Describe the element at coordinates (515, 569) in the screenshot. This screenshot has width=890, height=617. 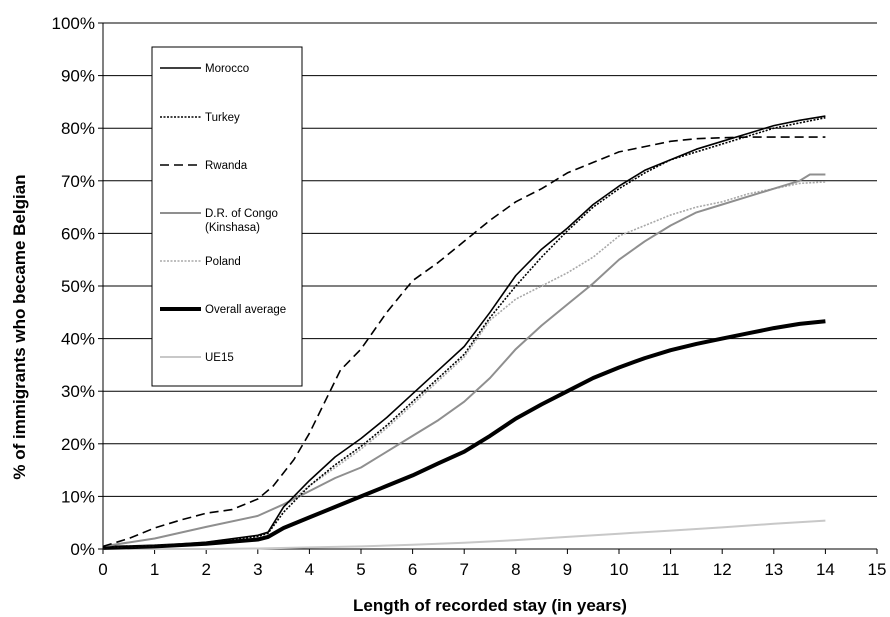
I see `x-tick-label: 8` at that location.